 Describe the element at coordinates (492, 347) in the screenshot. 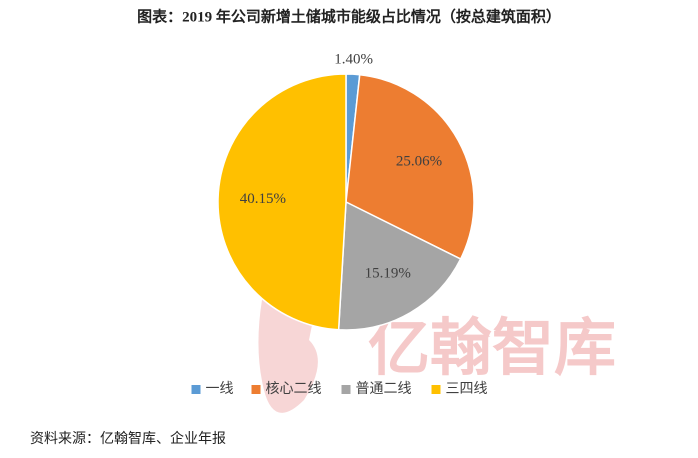

I see `watermark: 亿翰智库` at that location.